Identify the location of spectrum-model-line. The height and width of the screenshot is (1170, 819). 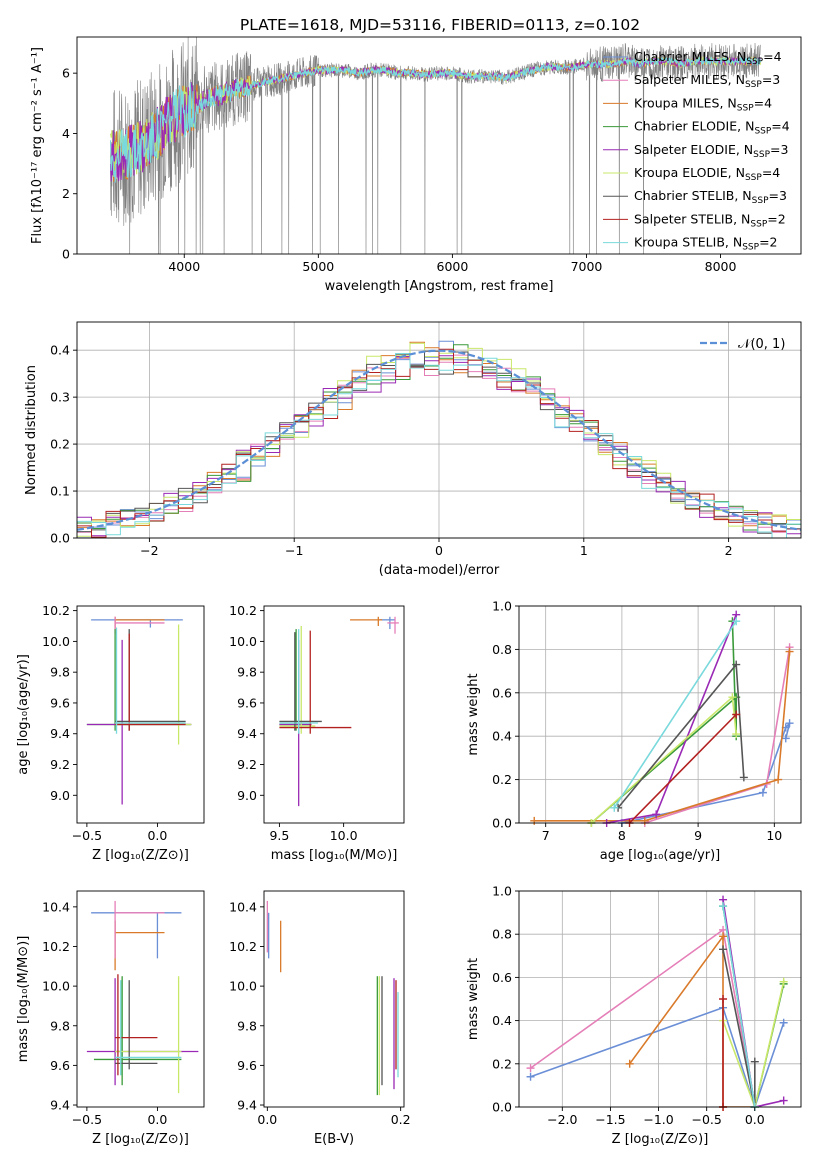
(435, 119).